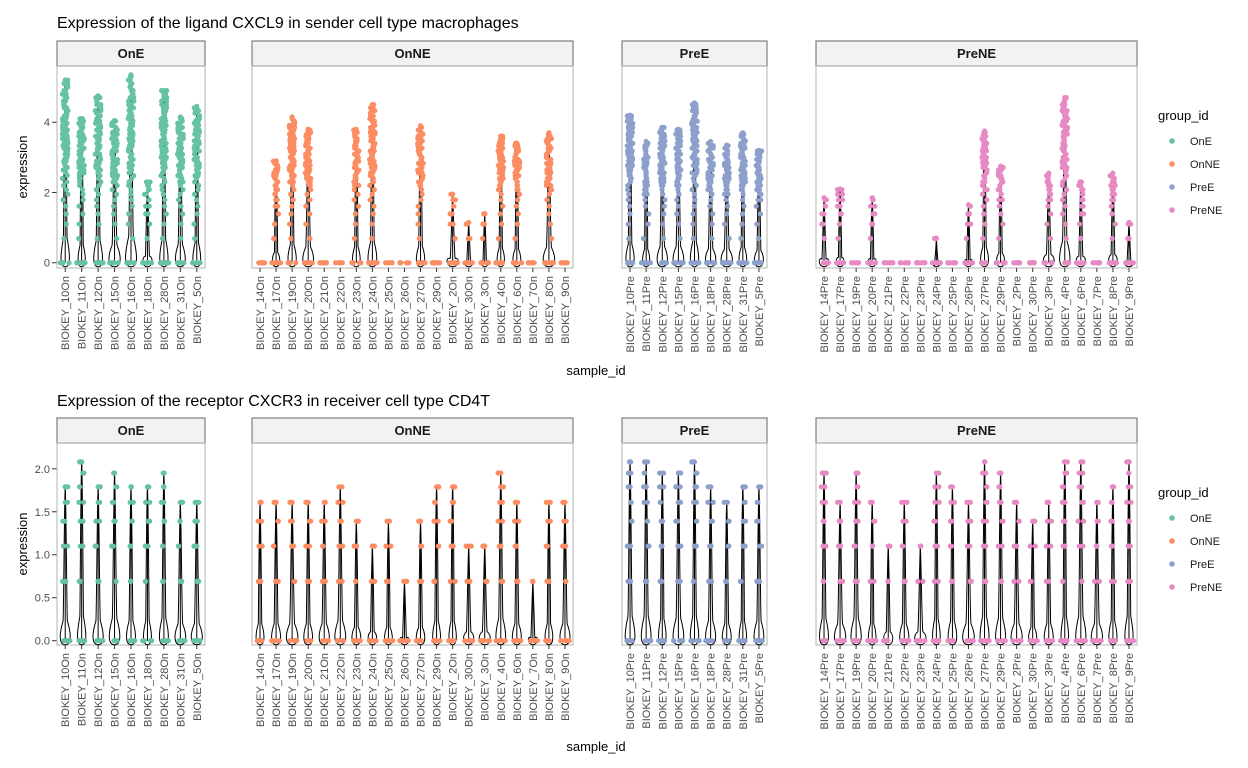  I want to click on x-tick-label: BIOKEY_7On, so click(534, 687).